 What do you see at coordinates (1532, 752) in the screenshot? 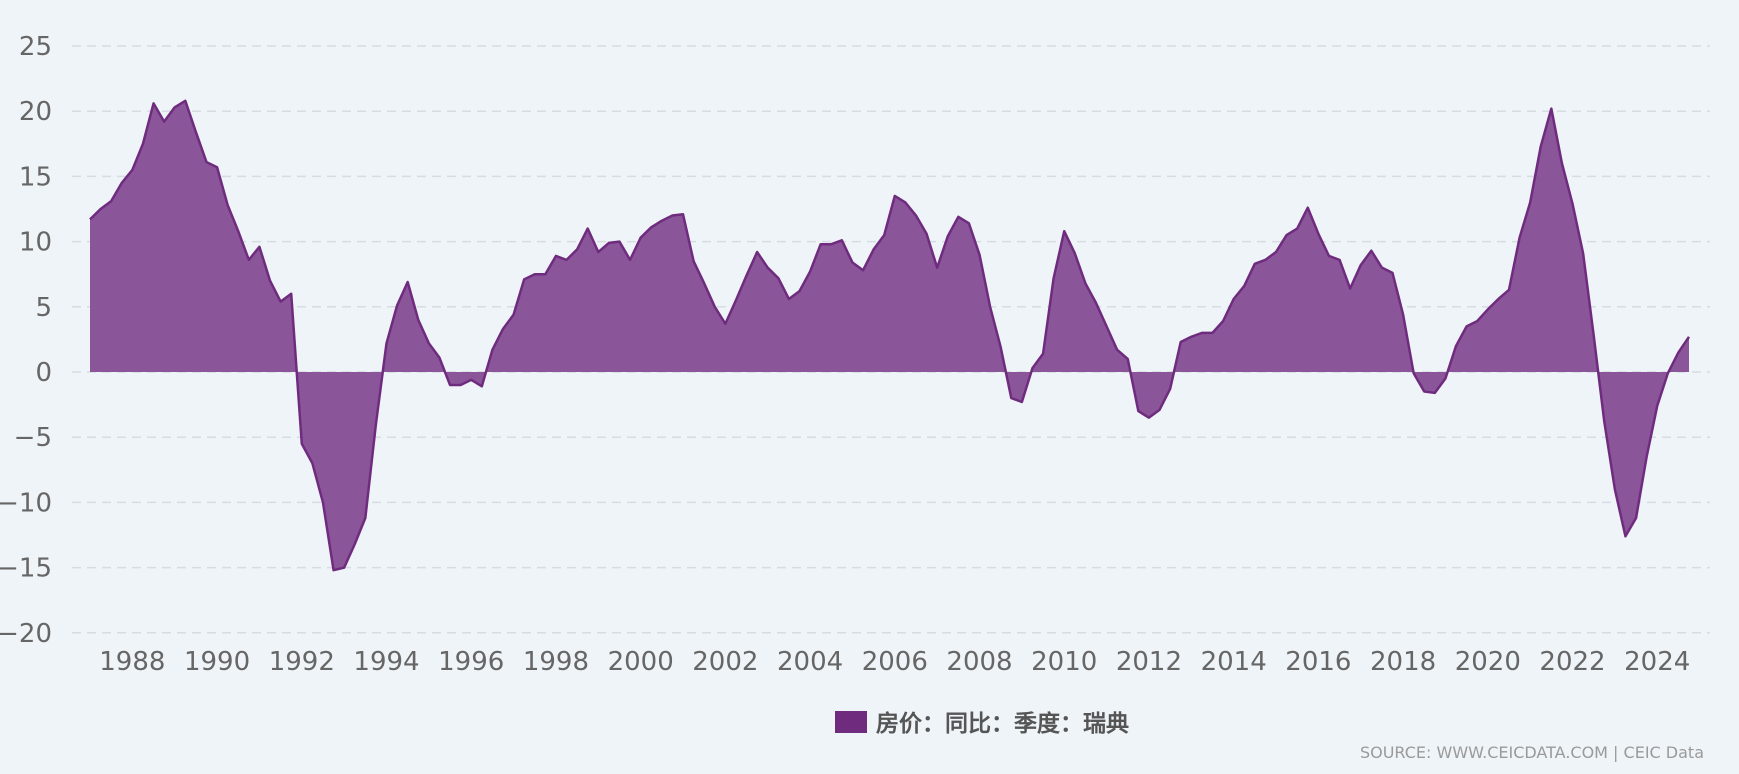
I see `source-label: SOURCE: WWW.CEICDATA.COM | CEIC Data` at bounding box center [1532, 752].